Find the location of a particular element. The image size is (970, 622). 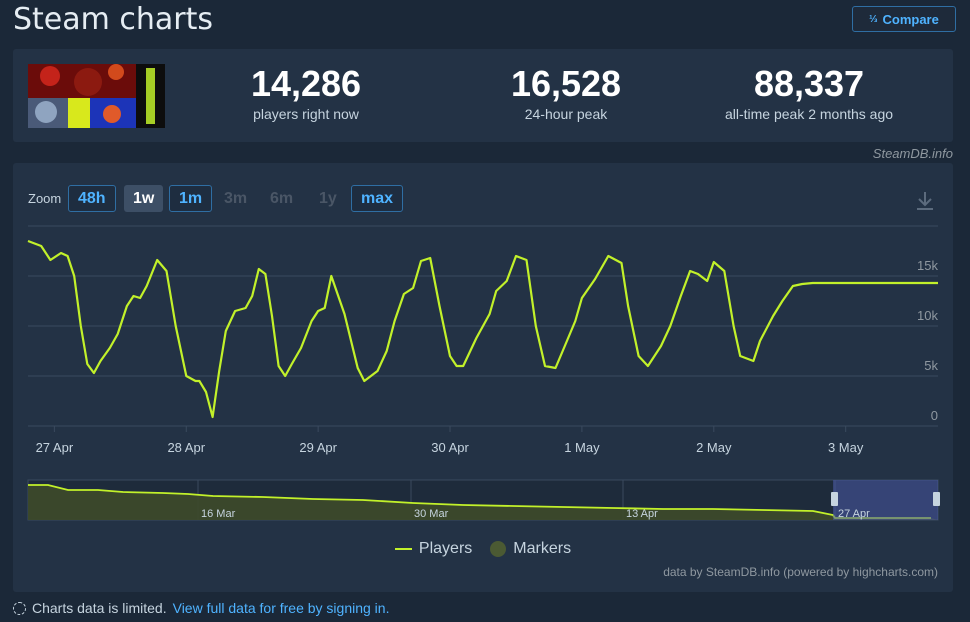

x-tick-label: 2 May is located at coordinates (714, 447).